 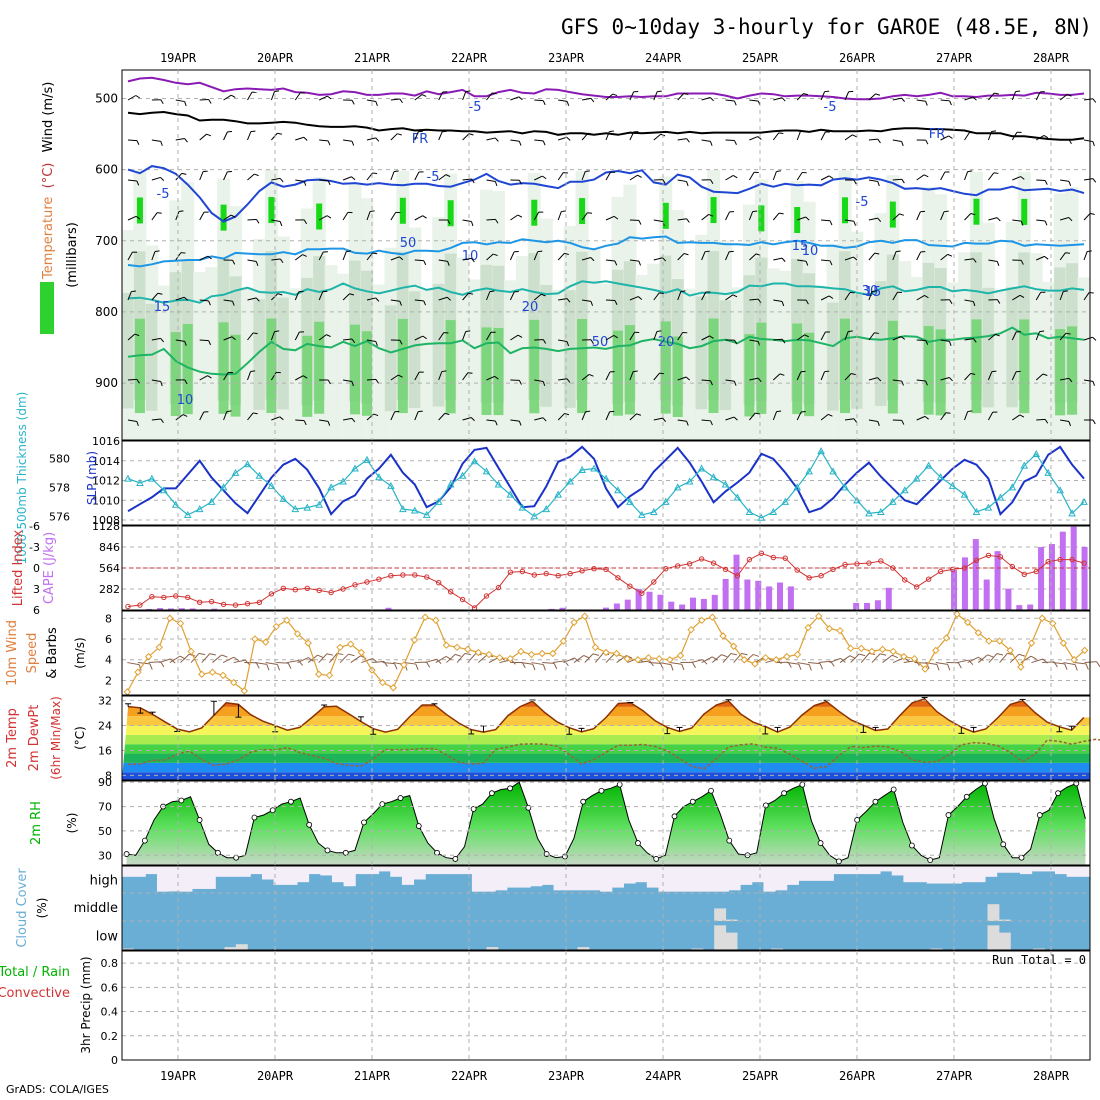 What do you see at coordinates (48, 176) in the screenshot?
I see `upper-ylabel-part: (°C)` at bounding box center [48, 176].